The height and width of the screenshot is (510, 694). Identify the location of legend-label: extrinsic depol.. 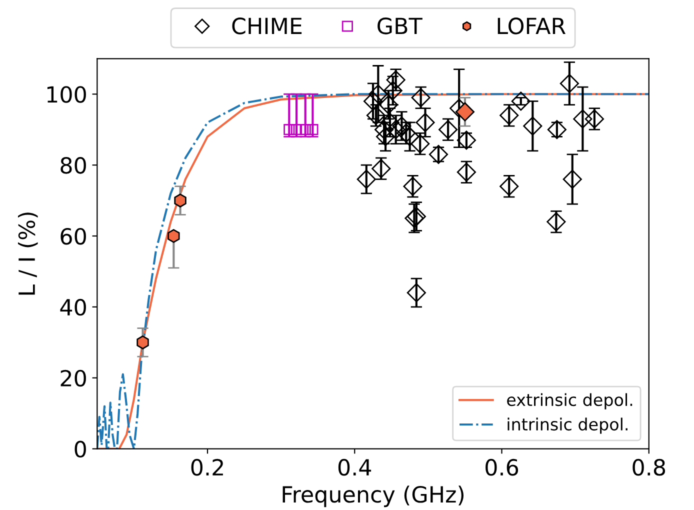
(569, 401).